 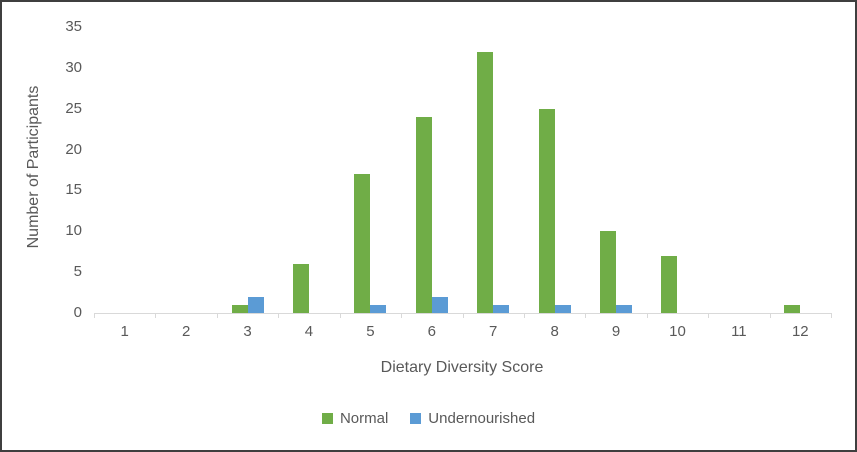 What do you see at coordinates (124, 331) in the screenshot?
I see `x-tick-label: 1` at bounding box center [124, 331].